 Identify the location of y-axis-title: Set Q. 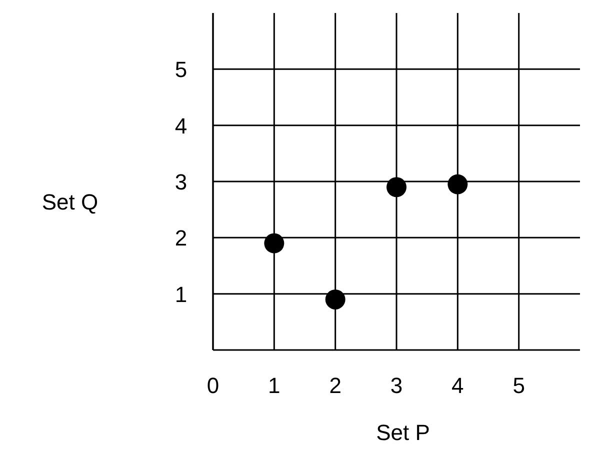
(70, 202).